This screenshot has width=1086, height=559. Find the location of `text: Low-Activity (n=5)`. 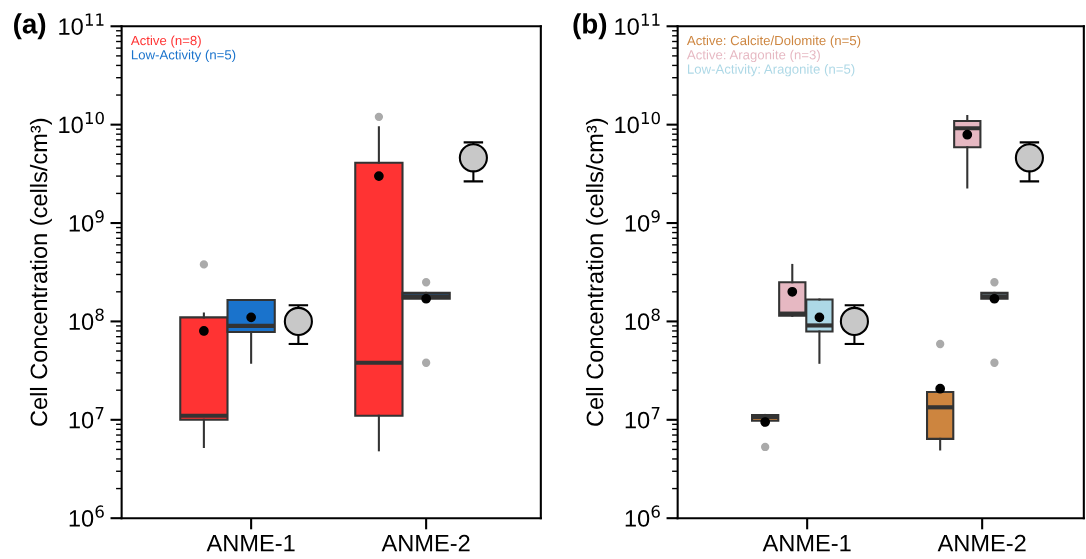

text: Low-Activity (n=5) is located at coordinates (183, 56).